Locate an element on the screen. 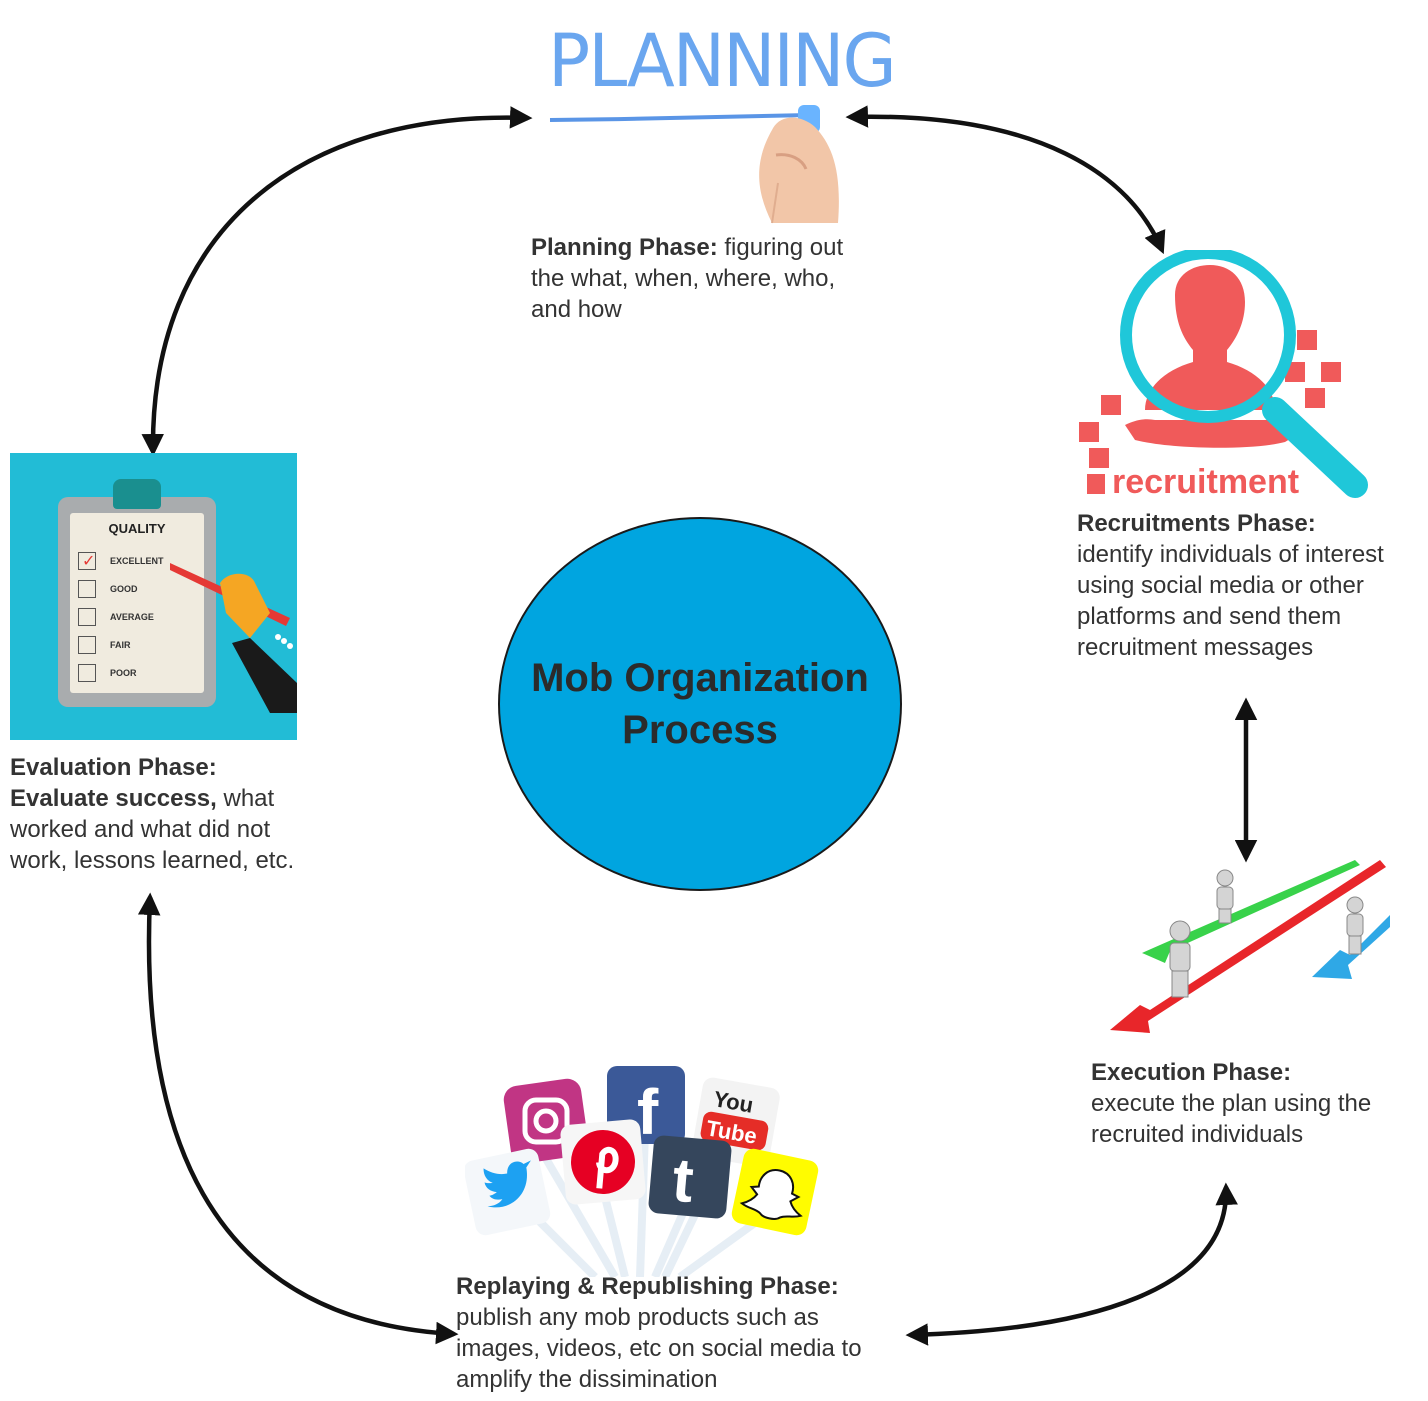 The height and width of the screenshot is (1401, 1428). center-circle: Mob Organization Process is located at coordinates (700, 704).